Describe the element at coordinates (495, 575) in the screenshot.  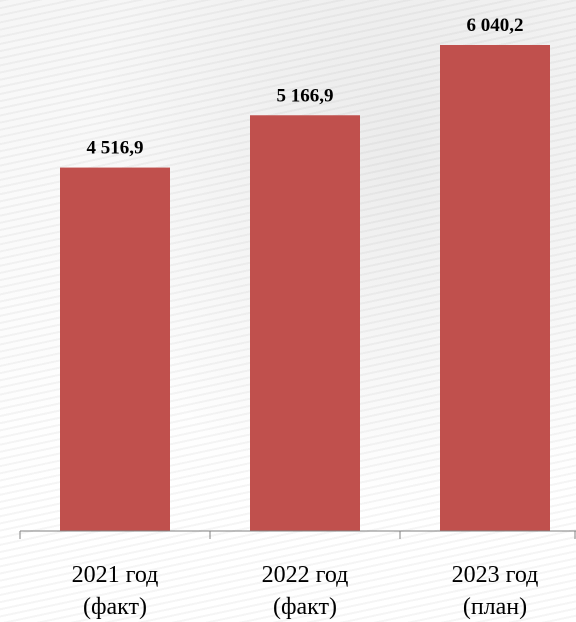
I see `x-tick-label-3-line-1: 2023 год` at that location.